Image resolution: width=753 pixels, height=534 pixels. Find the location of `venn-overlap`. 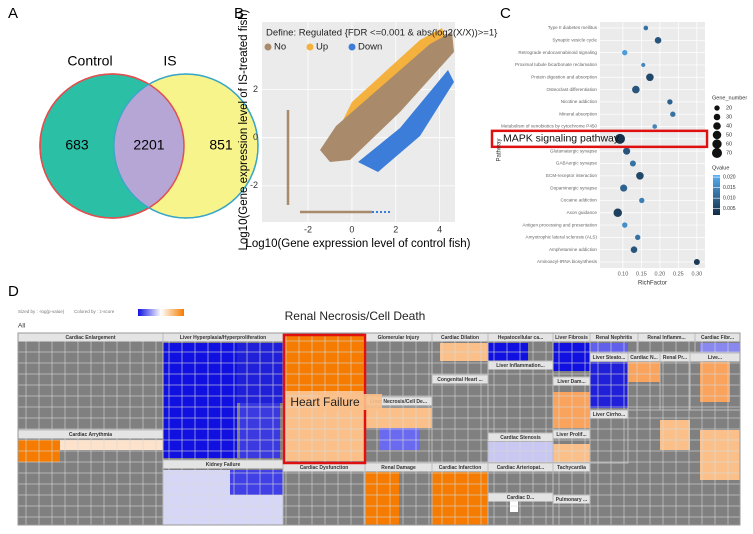

venn-overlap is located at coordinates (149, 146).